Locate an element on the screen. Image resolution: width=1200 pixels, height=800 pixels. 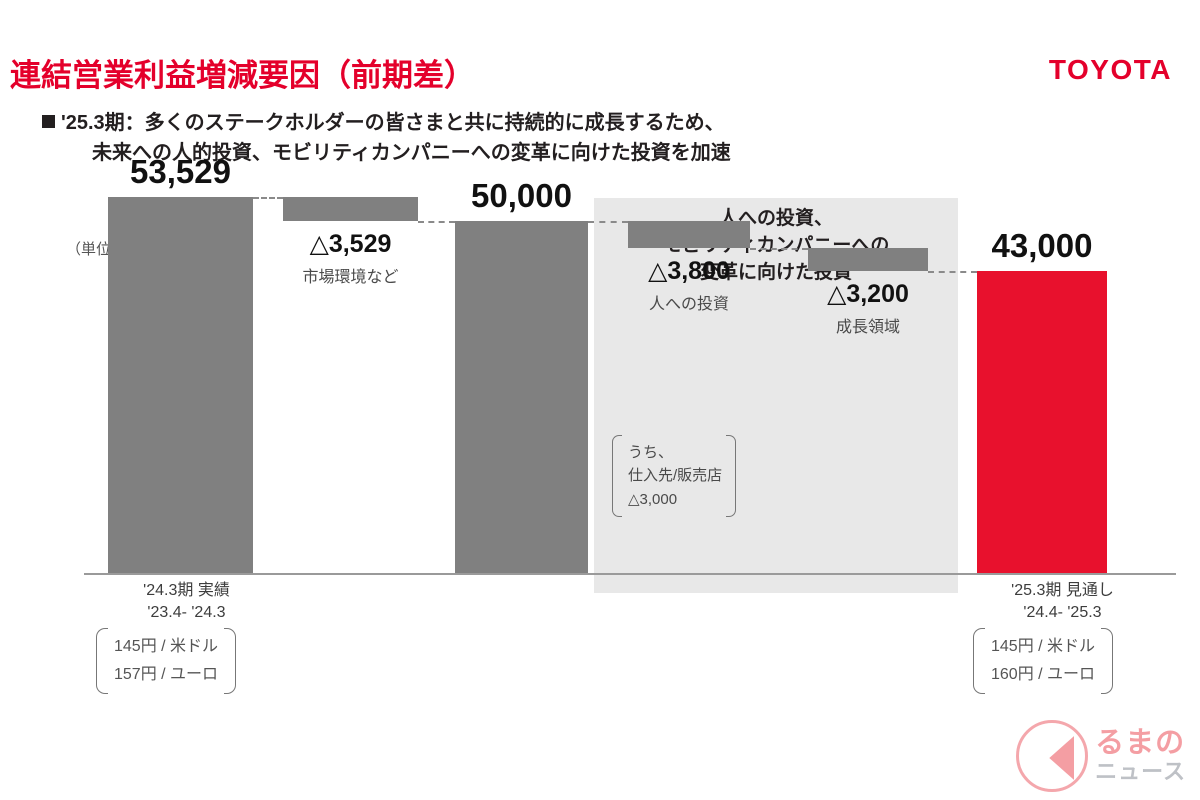
fx-note-right-line-1: 145円 / 米ドル is located at coordinates (1043, 646).